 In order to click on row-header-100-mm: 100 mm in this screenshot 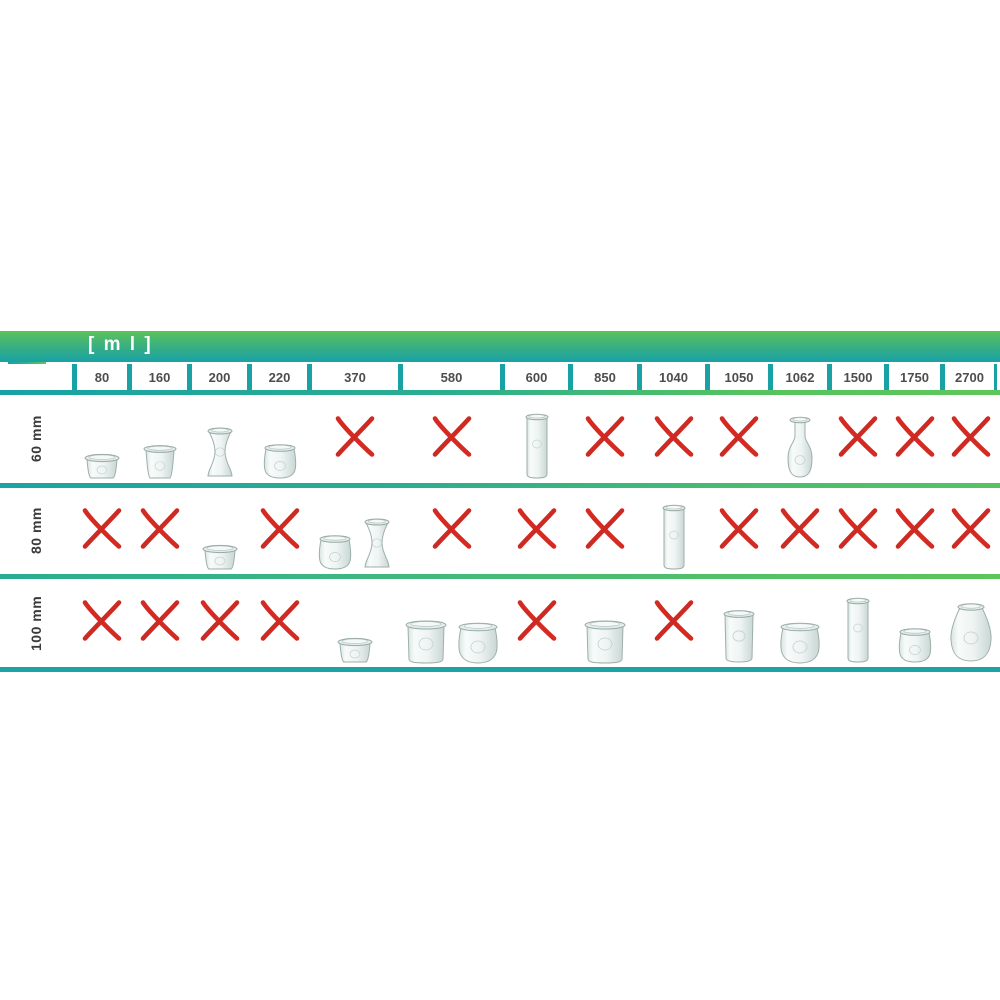, I will do `click(36, 623)`.